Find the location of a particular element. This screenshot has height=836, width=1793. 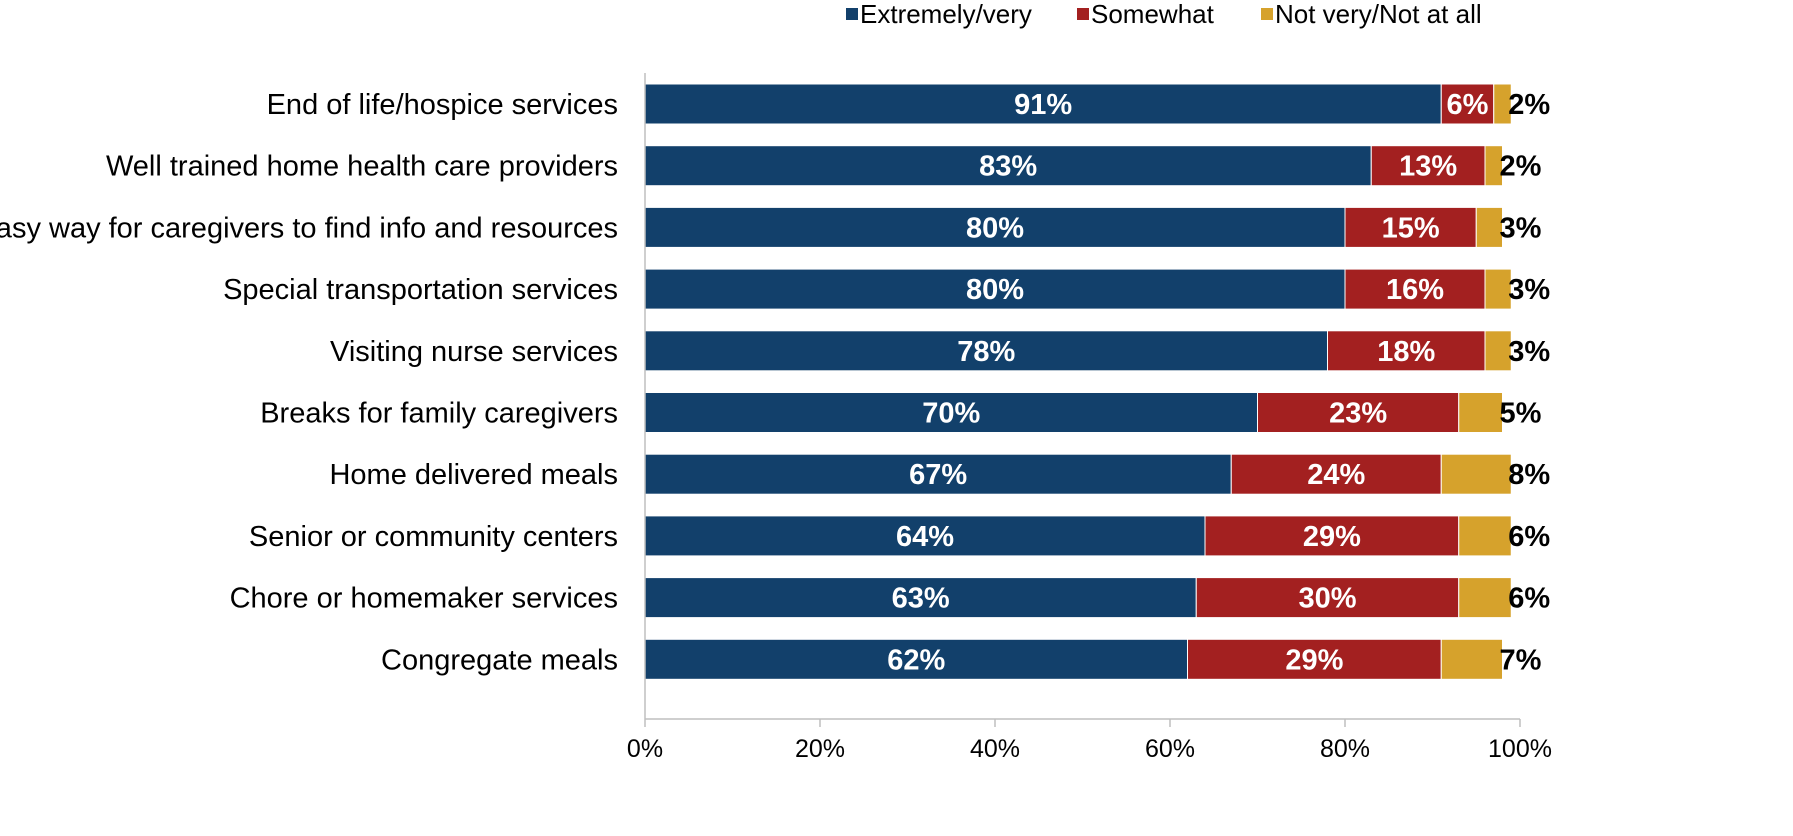

x-tick-label: 80% is located at coordinates (1345, 749).